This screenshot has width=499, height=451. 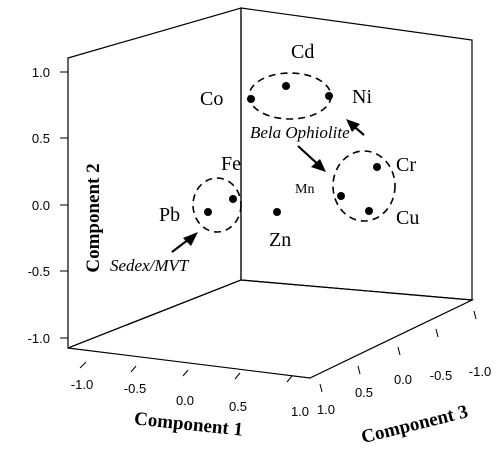 What do you see at coordinates (353, 125) in the screenshot?
I see `bela-upper-arrowhead` at bounding box center [353, 125].